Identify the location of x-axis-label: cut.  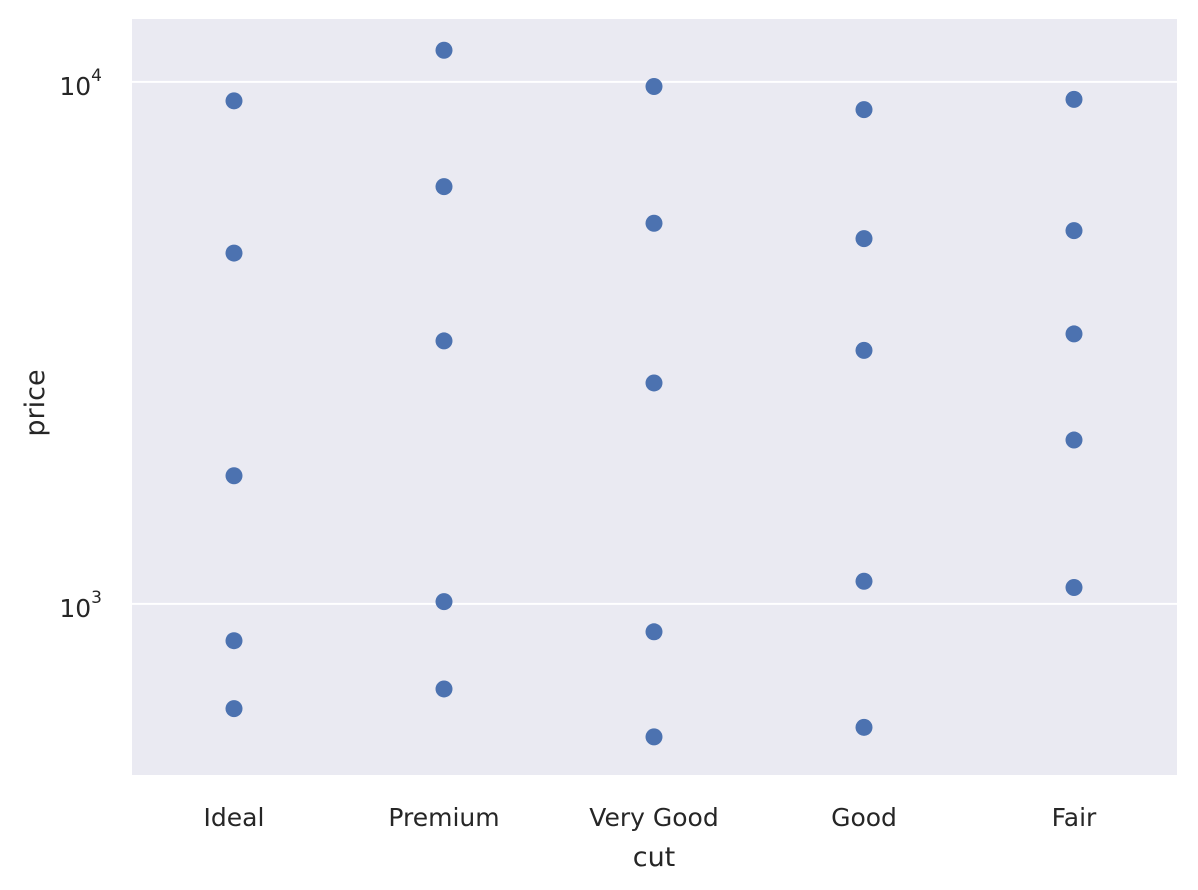
(654, 857).